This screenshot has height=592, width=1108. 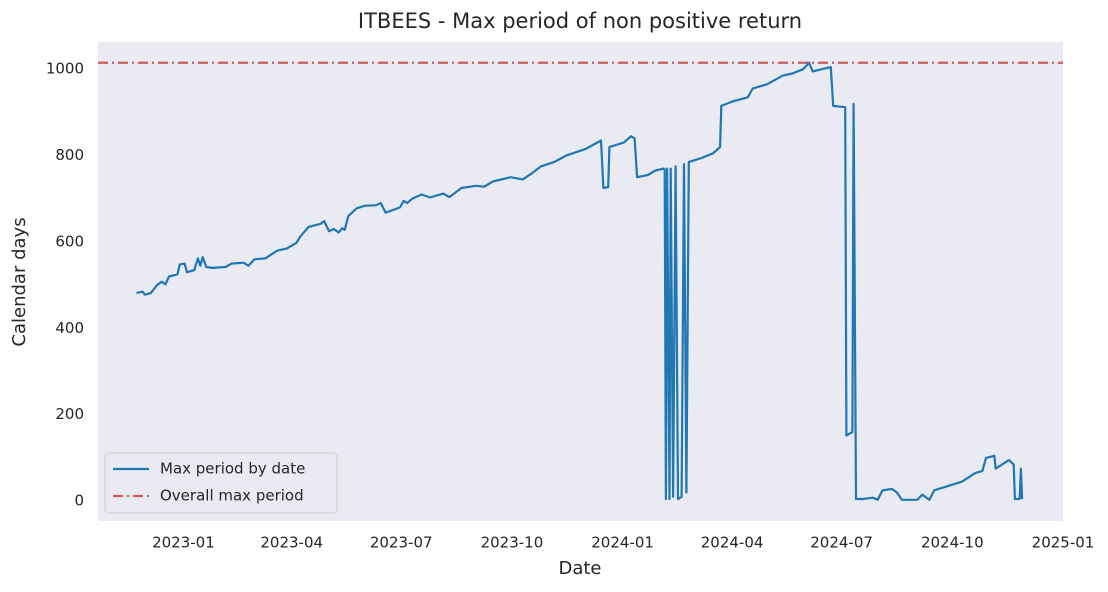 What do you see at coordinates (841, 543) in the screenshot?
I see `x-tick-label: 2024-07` at bounding box center [841, 543].